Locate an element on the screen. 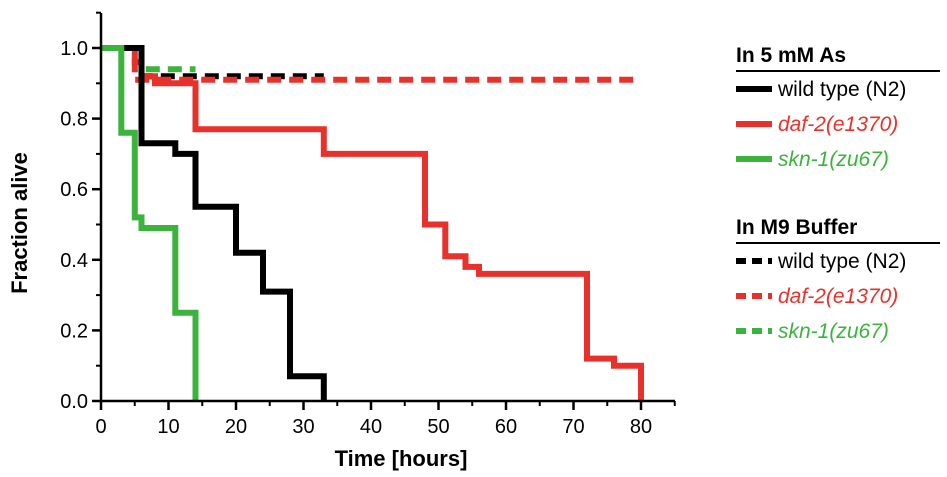 The image size is (947, 477). y-tick-label: 1.0 is located at coordinates (74, 49).